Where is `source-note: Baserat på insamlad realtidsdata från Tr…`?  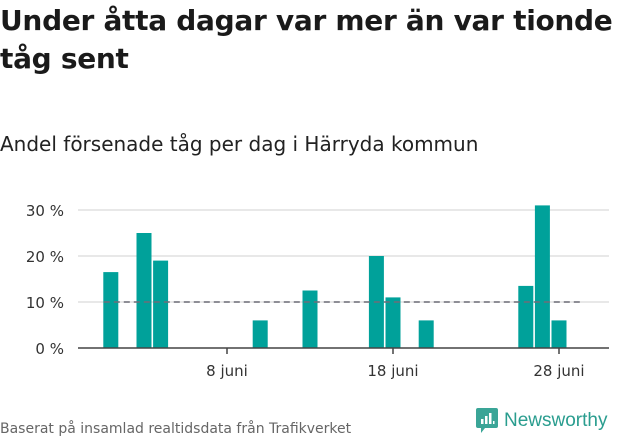
source-note: Baserat på insamlad realtidsdata från Tr… is located at coordinates (176, 429).